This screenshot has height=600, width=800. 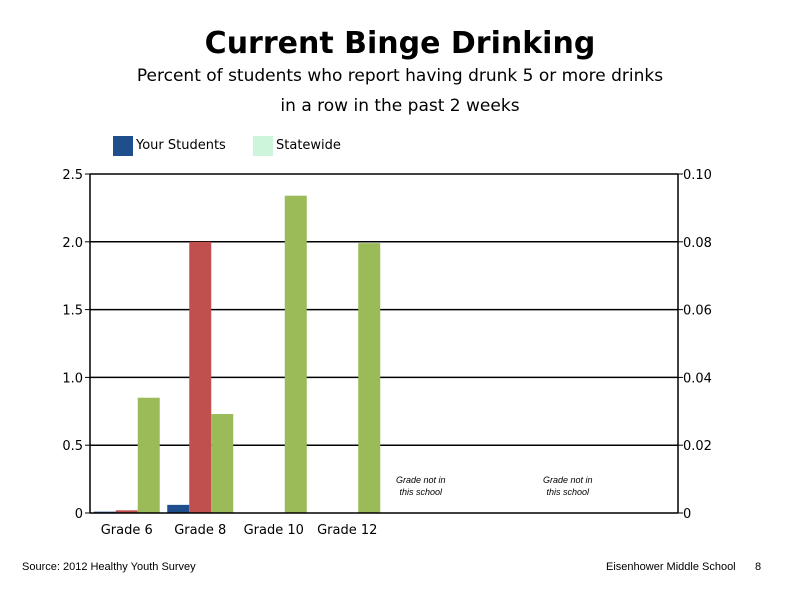 What do you see at coordinates (200, 530) in the screenshot?
I see `x-tick-label: Grade 8` at bounding box center [200, 530].